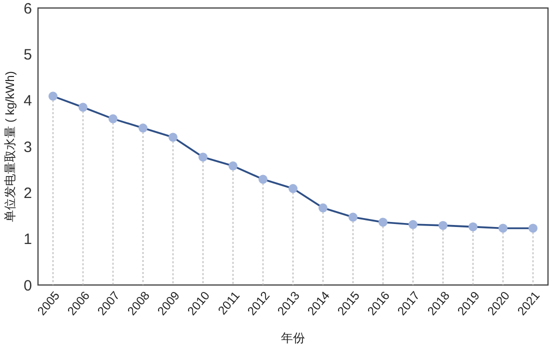  Describe the element at coordinates (28, 55) in the screenshot. I see `y-tick-label: 5` at that location.